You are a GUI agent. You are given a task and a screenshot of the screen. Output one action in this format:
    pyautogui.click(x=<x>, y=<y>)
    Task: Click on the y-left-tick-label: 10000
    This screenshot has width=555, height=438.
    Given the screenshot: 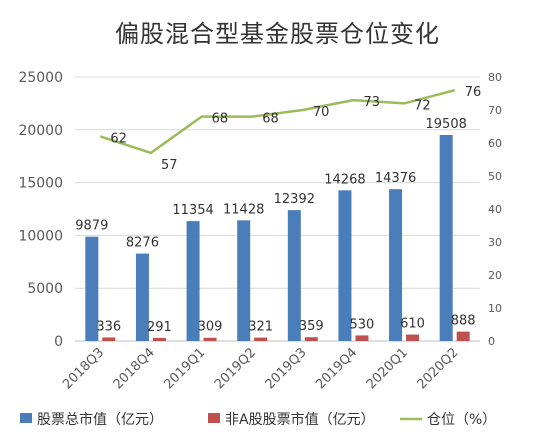 What is the action you would take?
    pyautogui.click(x=40, y=236)
    